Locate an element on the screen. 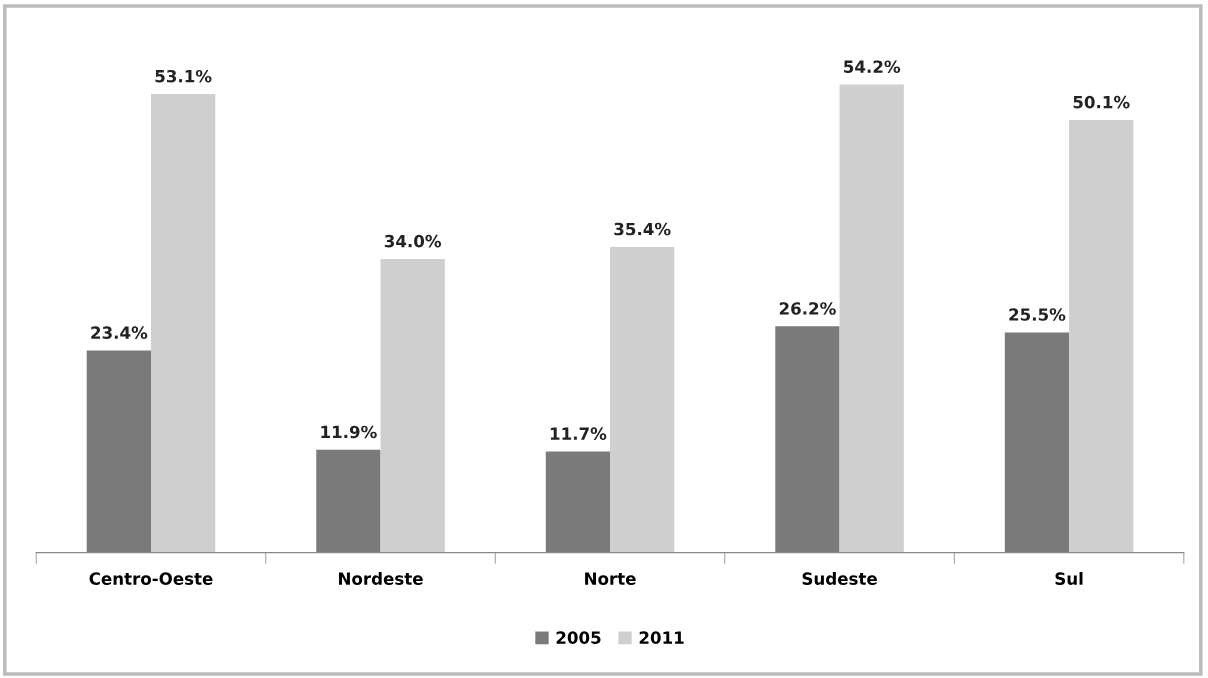  data-label: 11.9% is located at coordinates (349, 432).